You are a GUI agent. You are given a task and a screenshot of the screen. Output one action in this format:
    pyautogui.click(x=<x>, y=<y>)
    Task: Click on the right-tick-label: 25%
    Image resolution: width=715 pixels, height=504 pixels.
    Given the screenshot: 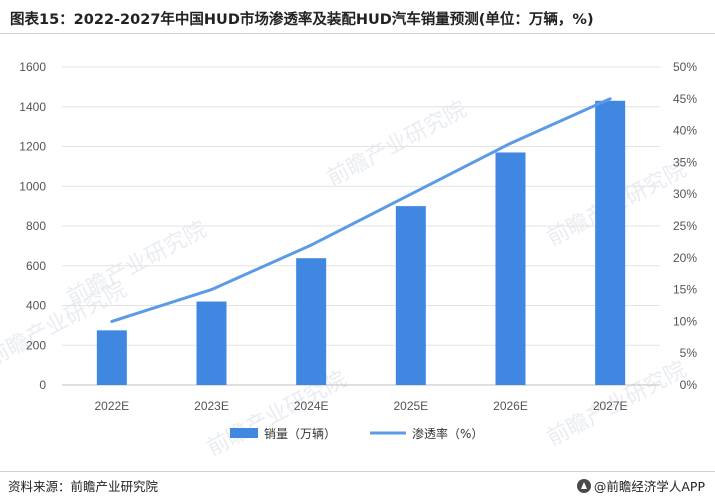 What is the action you would take?
    pyautogui.click(x=685, y=226)
    